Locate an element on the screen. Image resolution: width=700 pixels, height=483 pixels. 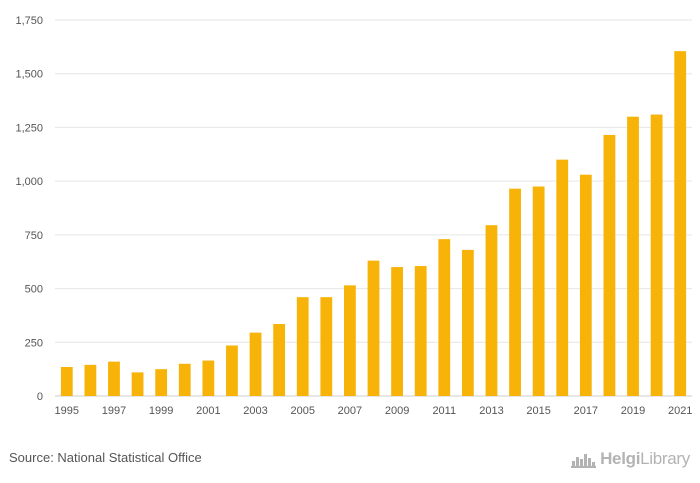
bar-2018 is located at coordinates (609, 265).